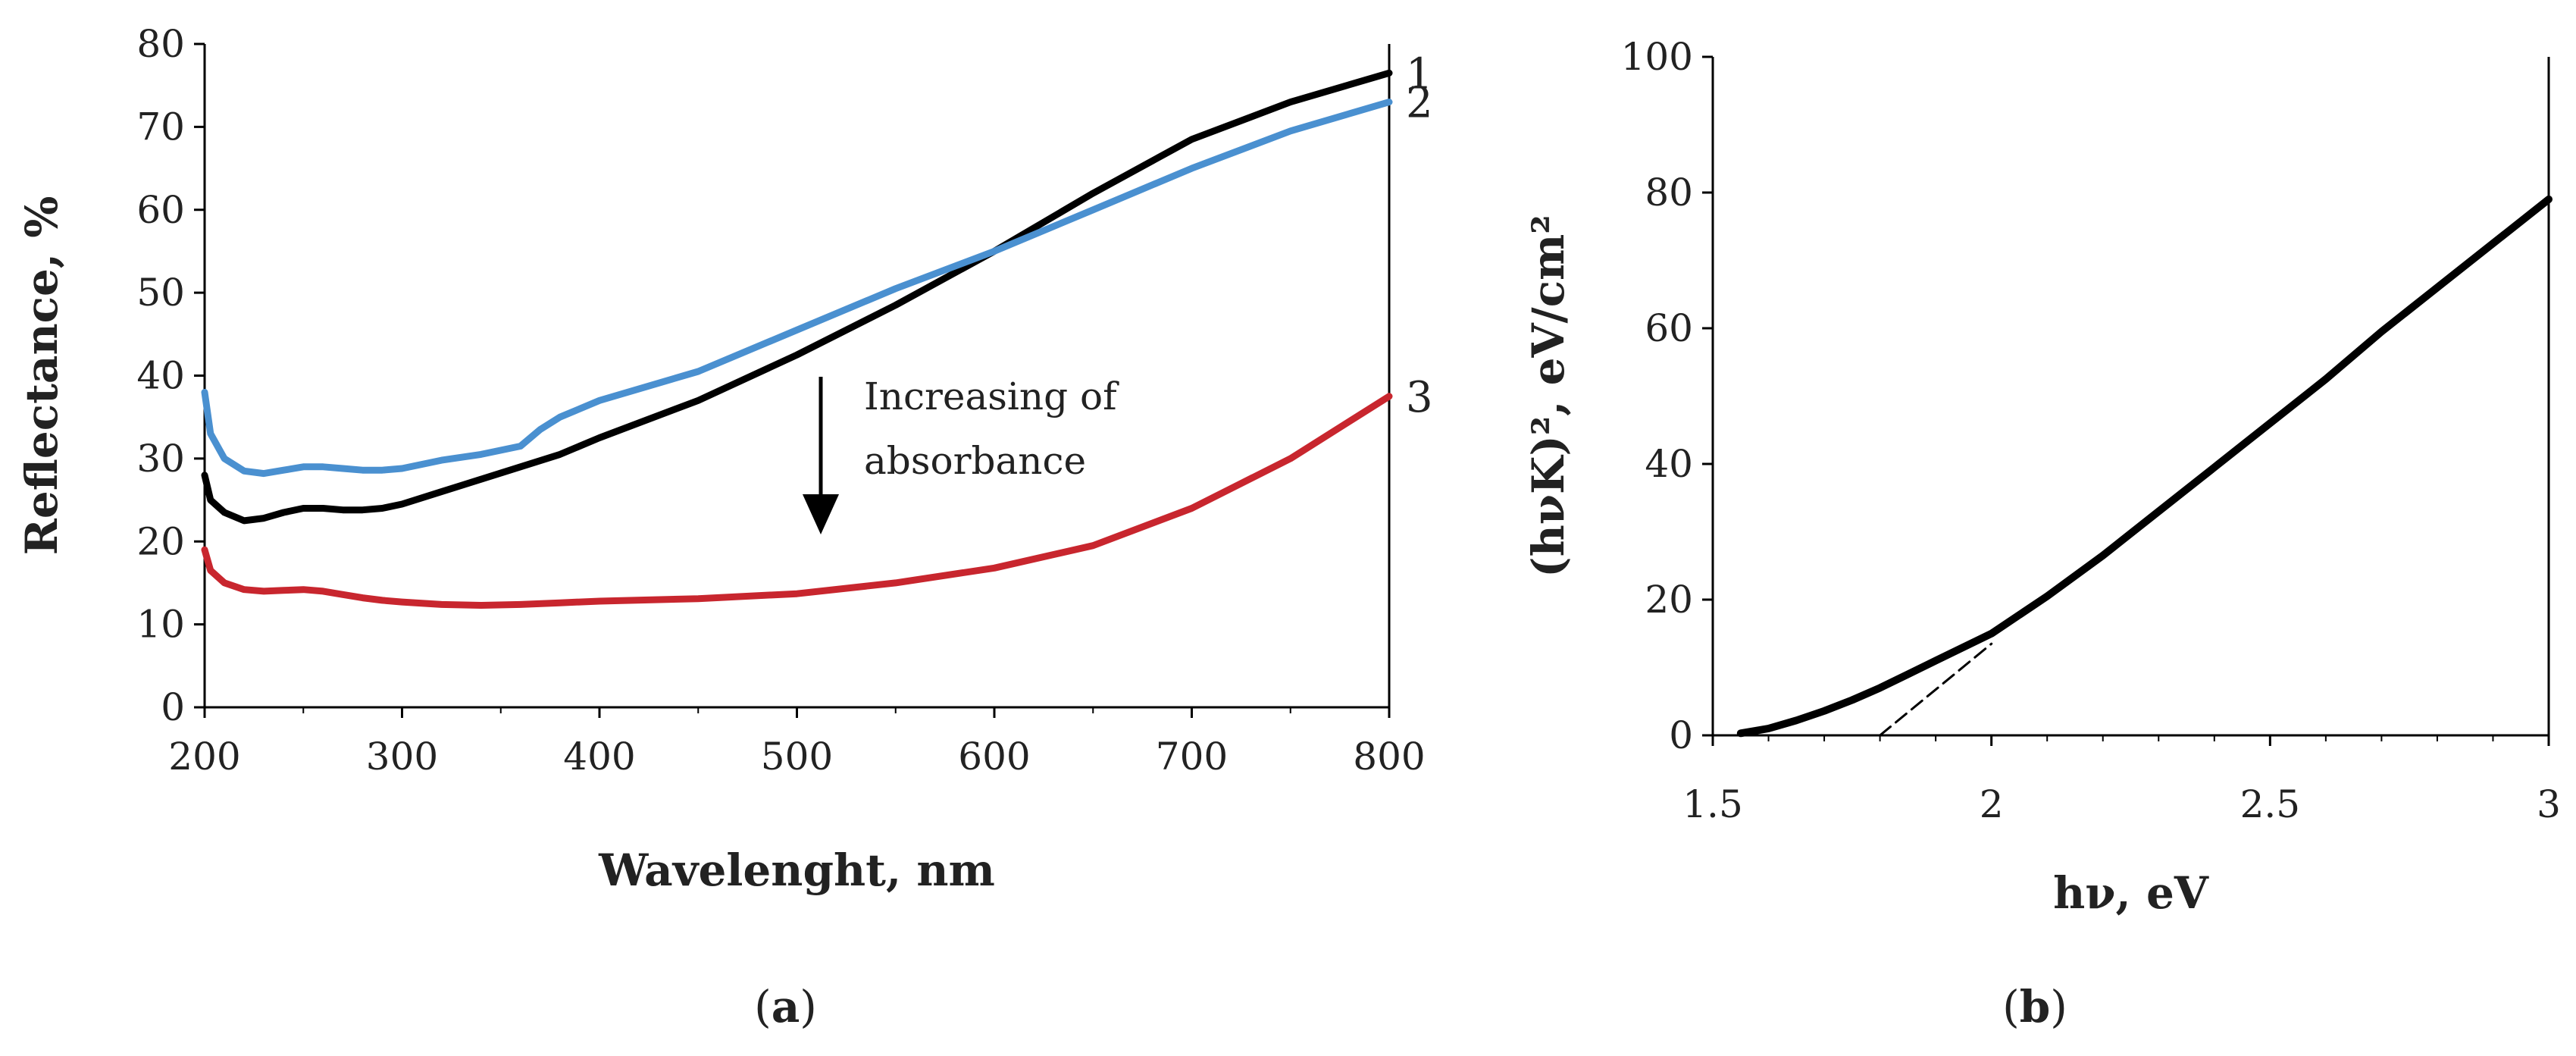  I want to click on x-tick-label: 3, so click(2549, 804).